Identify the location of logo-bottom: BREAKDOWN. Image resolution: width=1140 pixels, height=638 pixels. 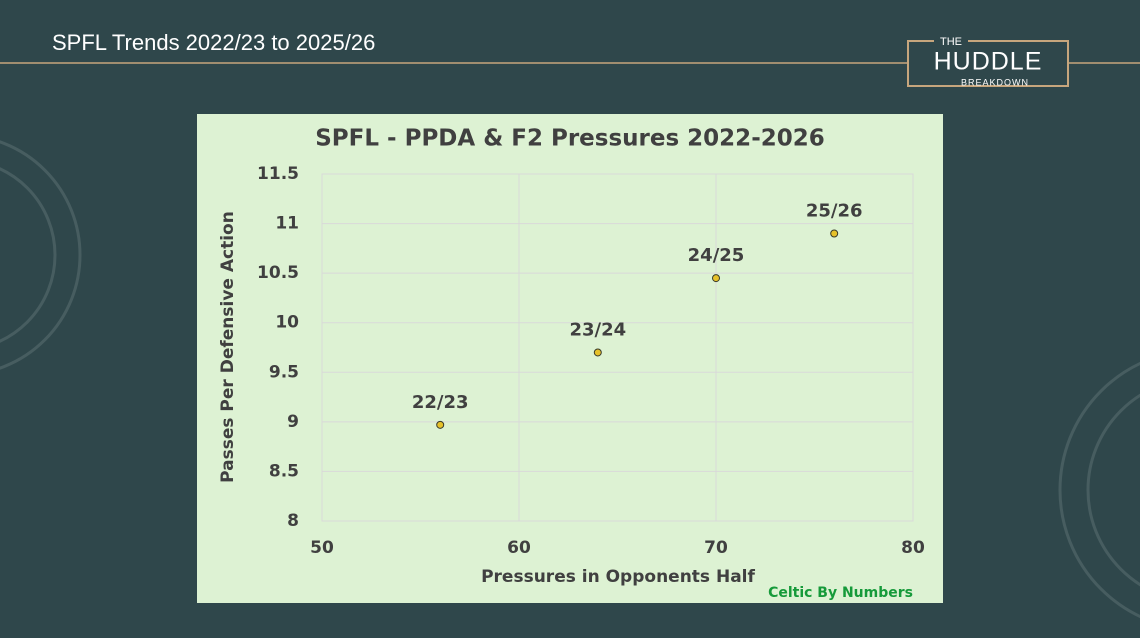
(995, 82).